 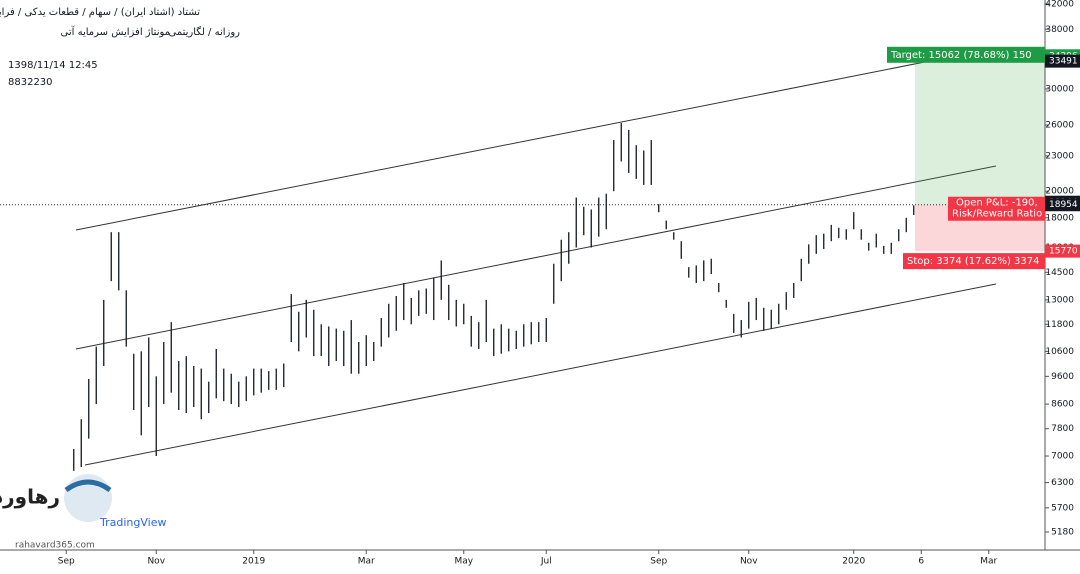 I want to click on y-tick-label: 5180, so click(x=1062, y=532).